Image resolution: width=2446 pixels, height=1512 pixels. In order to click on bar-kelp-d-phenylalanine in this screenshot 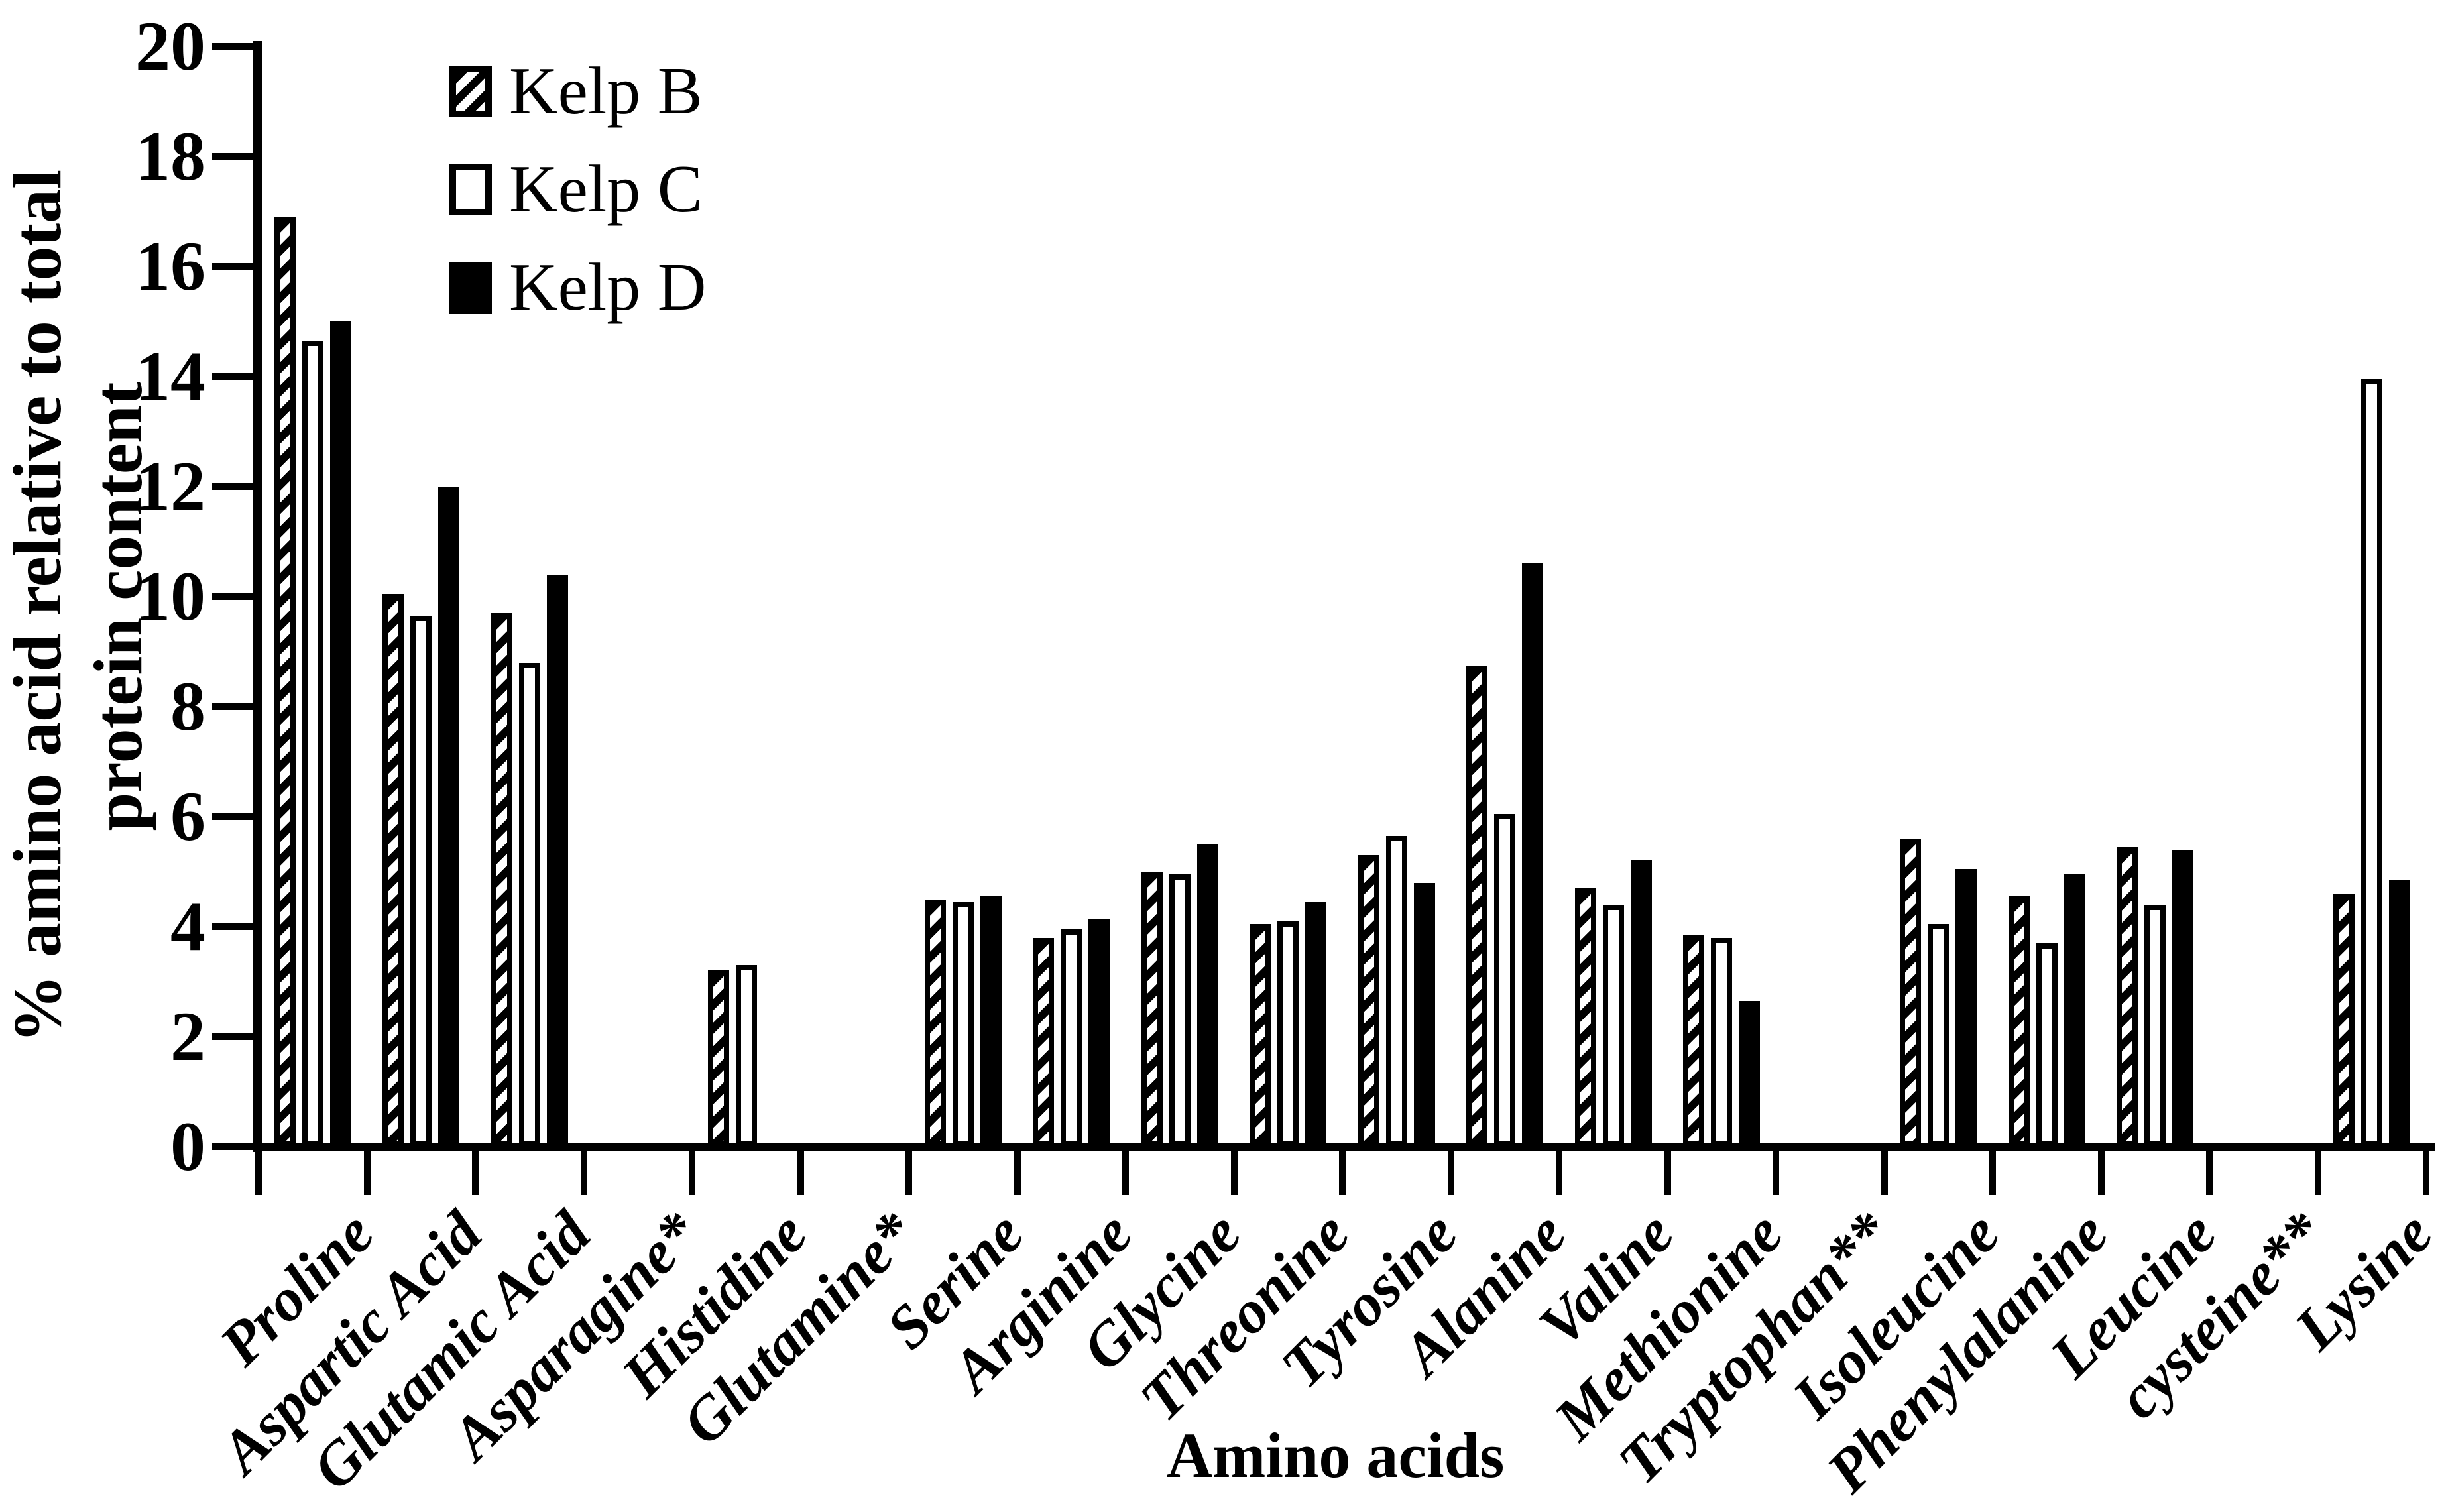, I will do `click(2074, 1010)`.